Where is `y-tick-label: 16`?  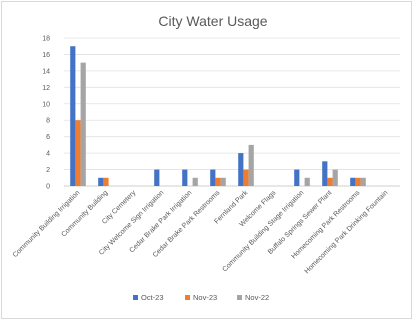
y-tick-label: 16 is located at coordinates (46, 55).